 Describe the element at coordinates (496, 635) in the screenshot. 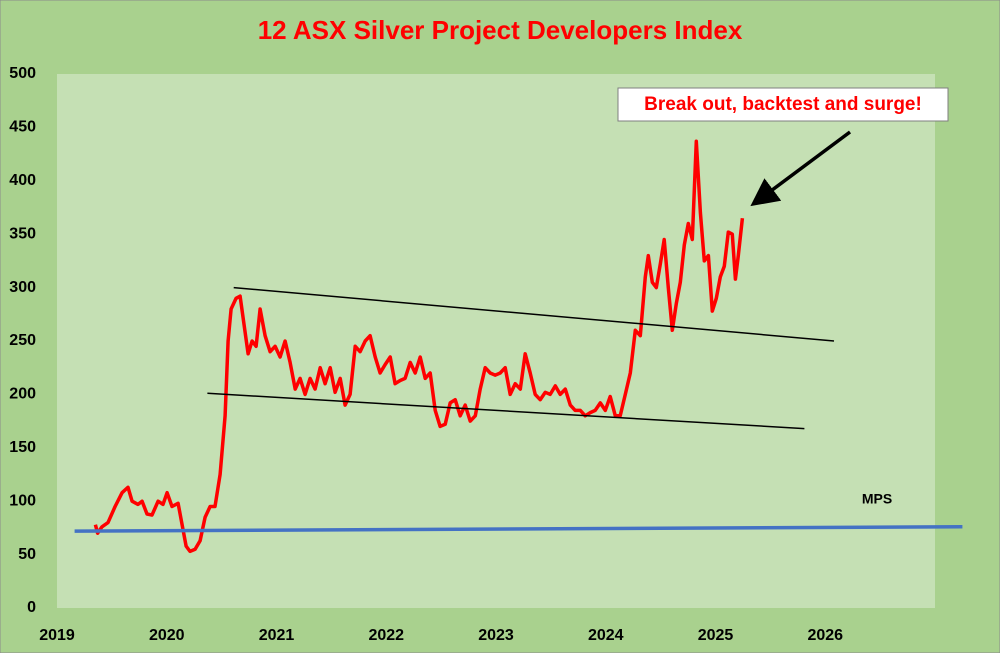

I see `x-tick-label: 2023` at that location.